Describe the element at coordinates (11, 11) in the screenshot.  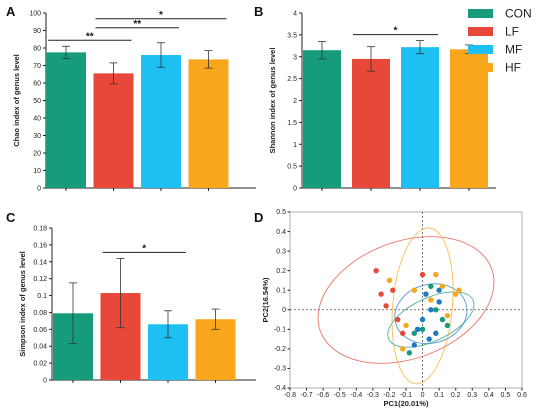
I see `panel-label: A` at that location.